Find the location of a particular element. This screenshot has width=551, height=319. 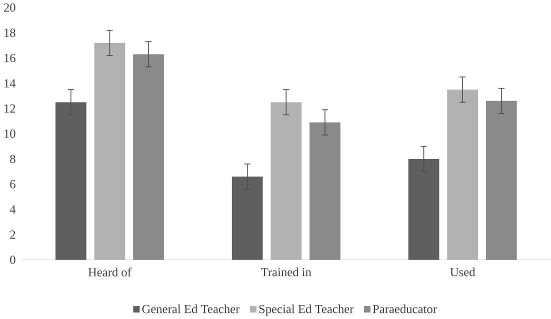

y-tick-label: 12 is located at coordinates (10, 108).